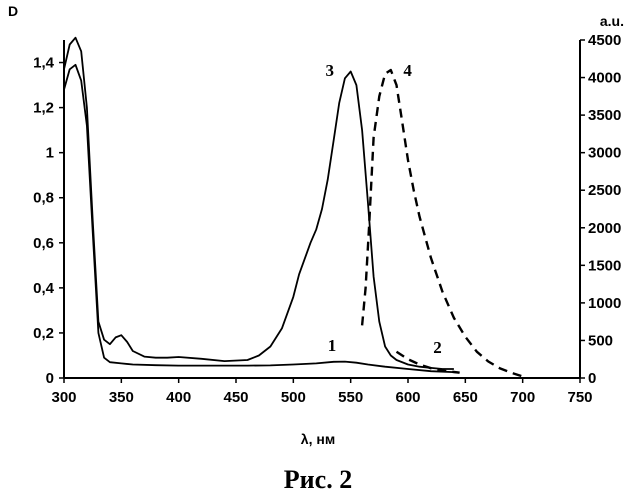 The image size is (640, 500). What do you see at coordinates (43, 198) in the screenshot?
I see `y-left-tick-label: 0,8` at bounding box center [43, 198].